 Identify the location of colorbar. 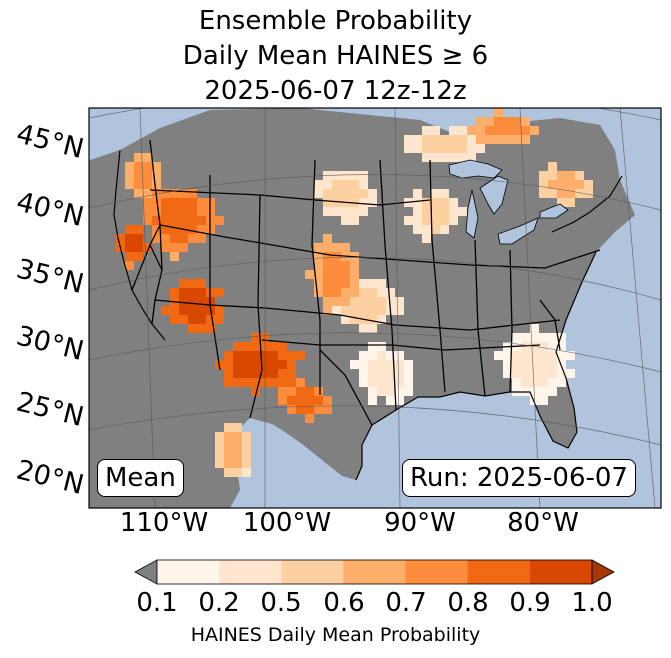
(374, 572).